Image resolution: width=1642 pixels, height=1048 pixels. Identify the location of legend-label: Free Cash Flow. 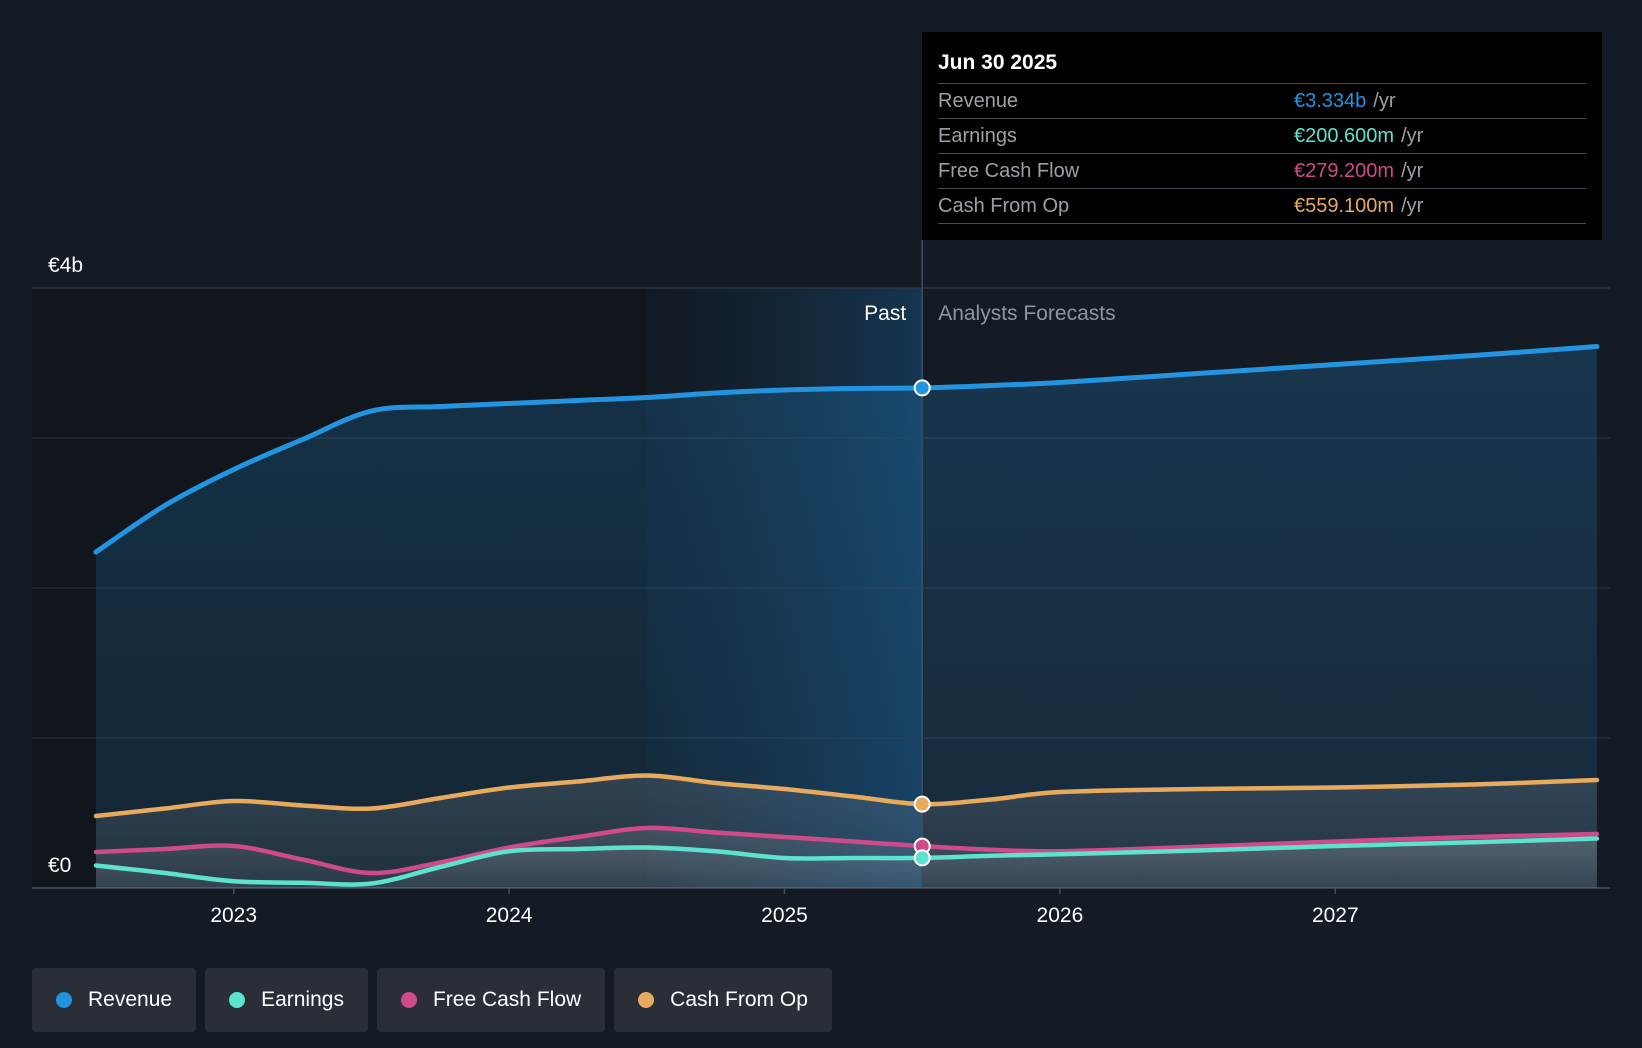
(507, 999).